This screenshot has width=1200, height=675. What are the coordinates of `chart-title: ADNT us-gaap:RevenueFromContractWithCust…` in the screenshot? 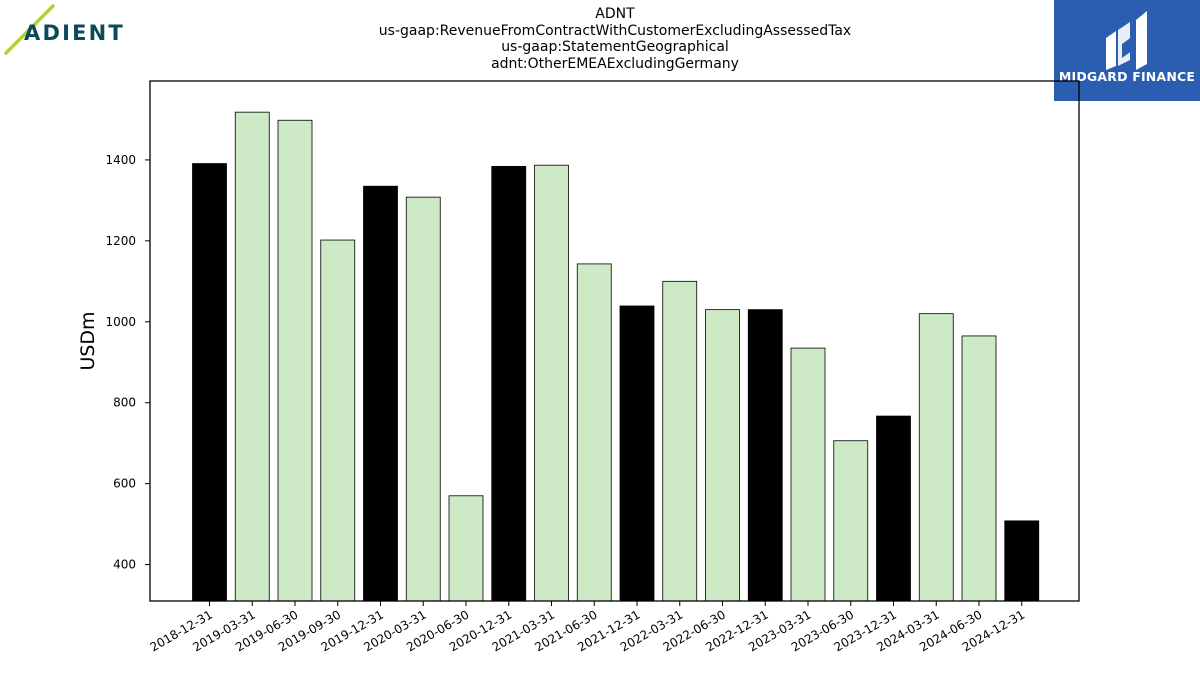 It's located at (615, 39).